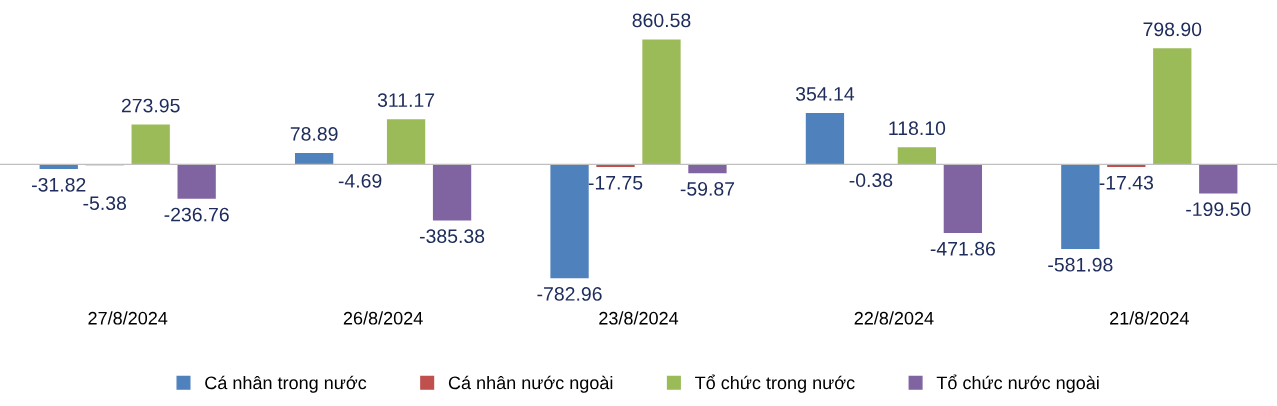  What do you see at coordinates (707, 188) in the screenshot?
I see `data-label: -59.87` at bounding box center [707, 188].